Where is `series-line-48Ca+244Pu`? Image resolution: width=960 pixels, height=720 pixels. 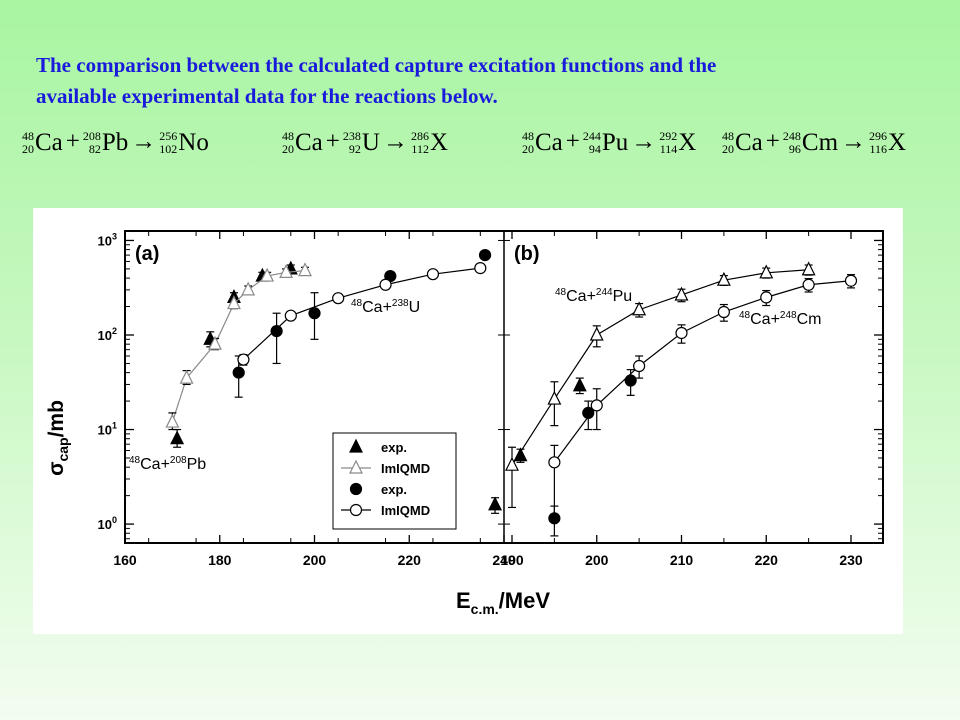
series-line-48Ca+244Pu is located at coordinates (660, 367).